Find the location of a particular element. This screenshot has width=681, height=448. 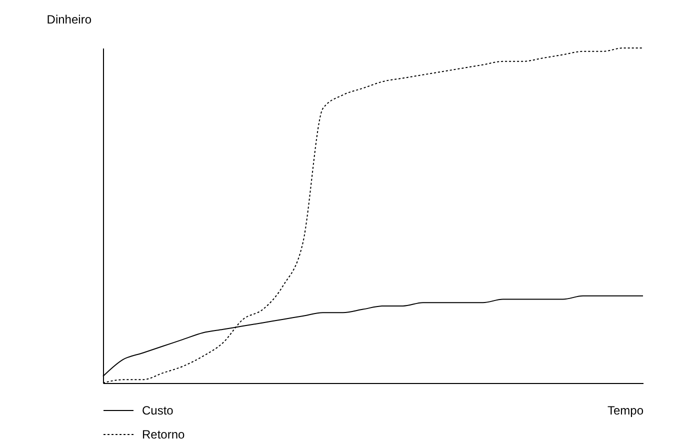

y-axis-title: Dinheiro is located at coordinates (69, 19).